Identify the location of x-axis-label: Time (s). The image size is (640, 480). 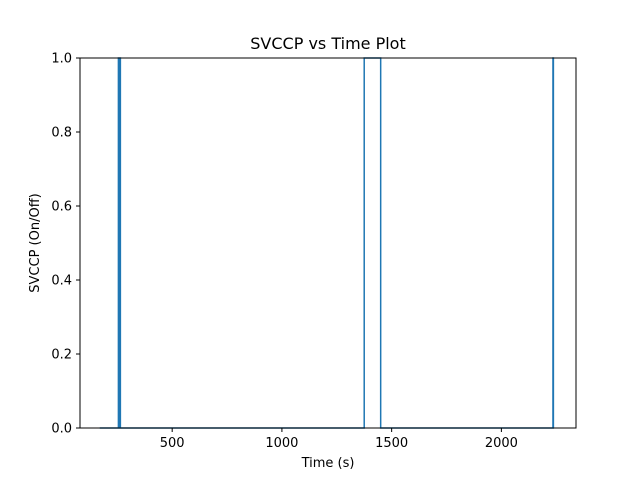
(328, 463).